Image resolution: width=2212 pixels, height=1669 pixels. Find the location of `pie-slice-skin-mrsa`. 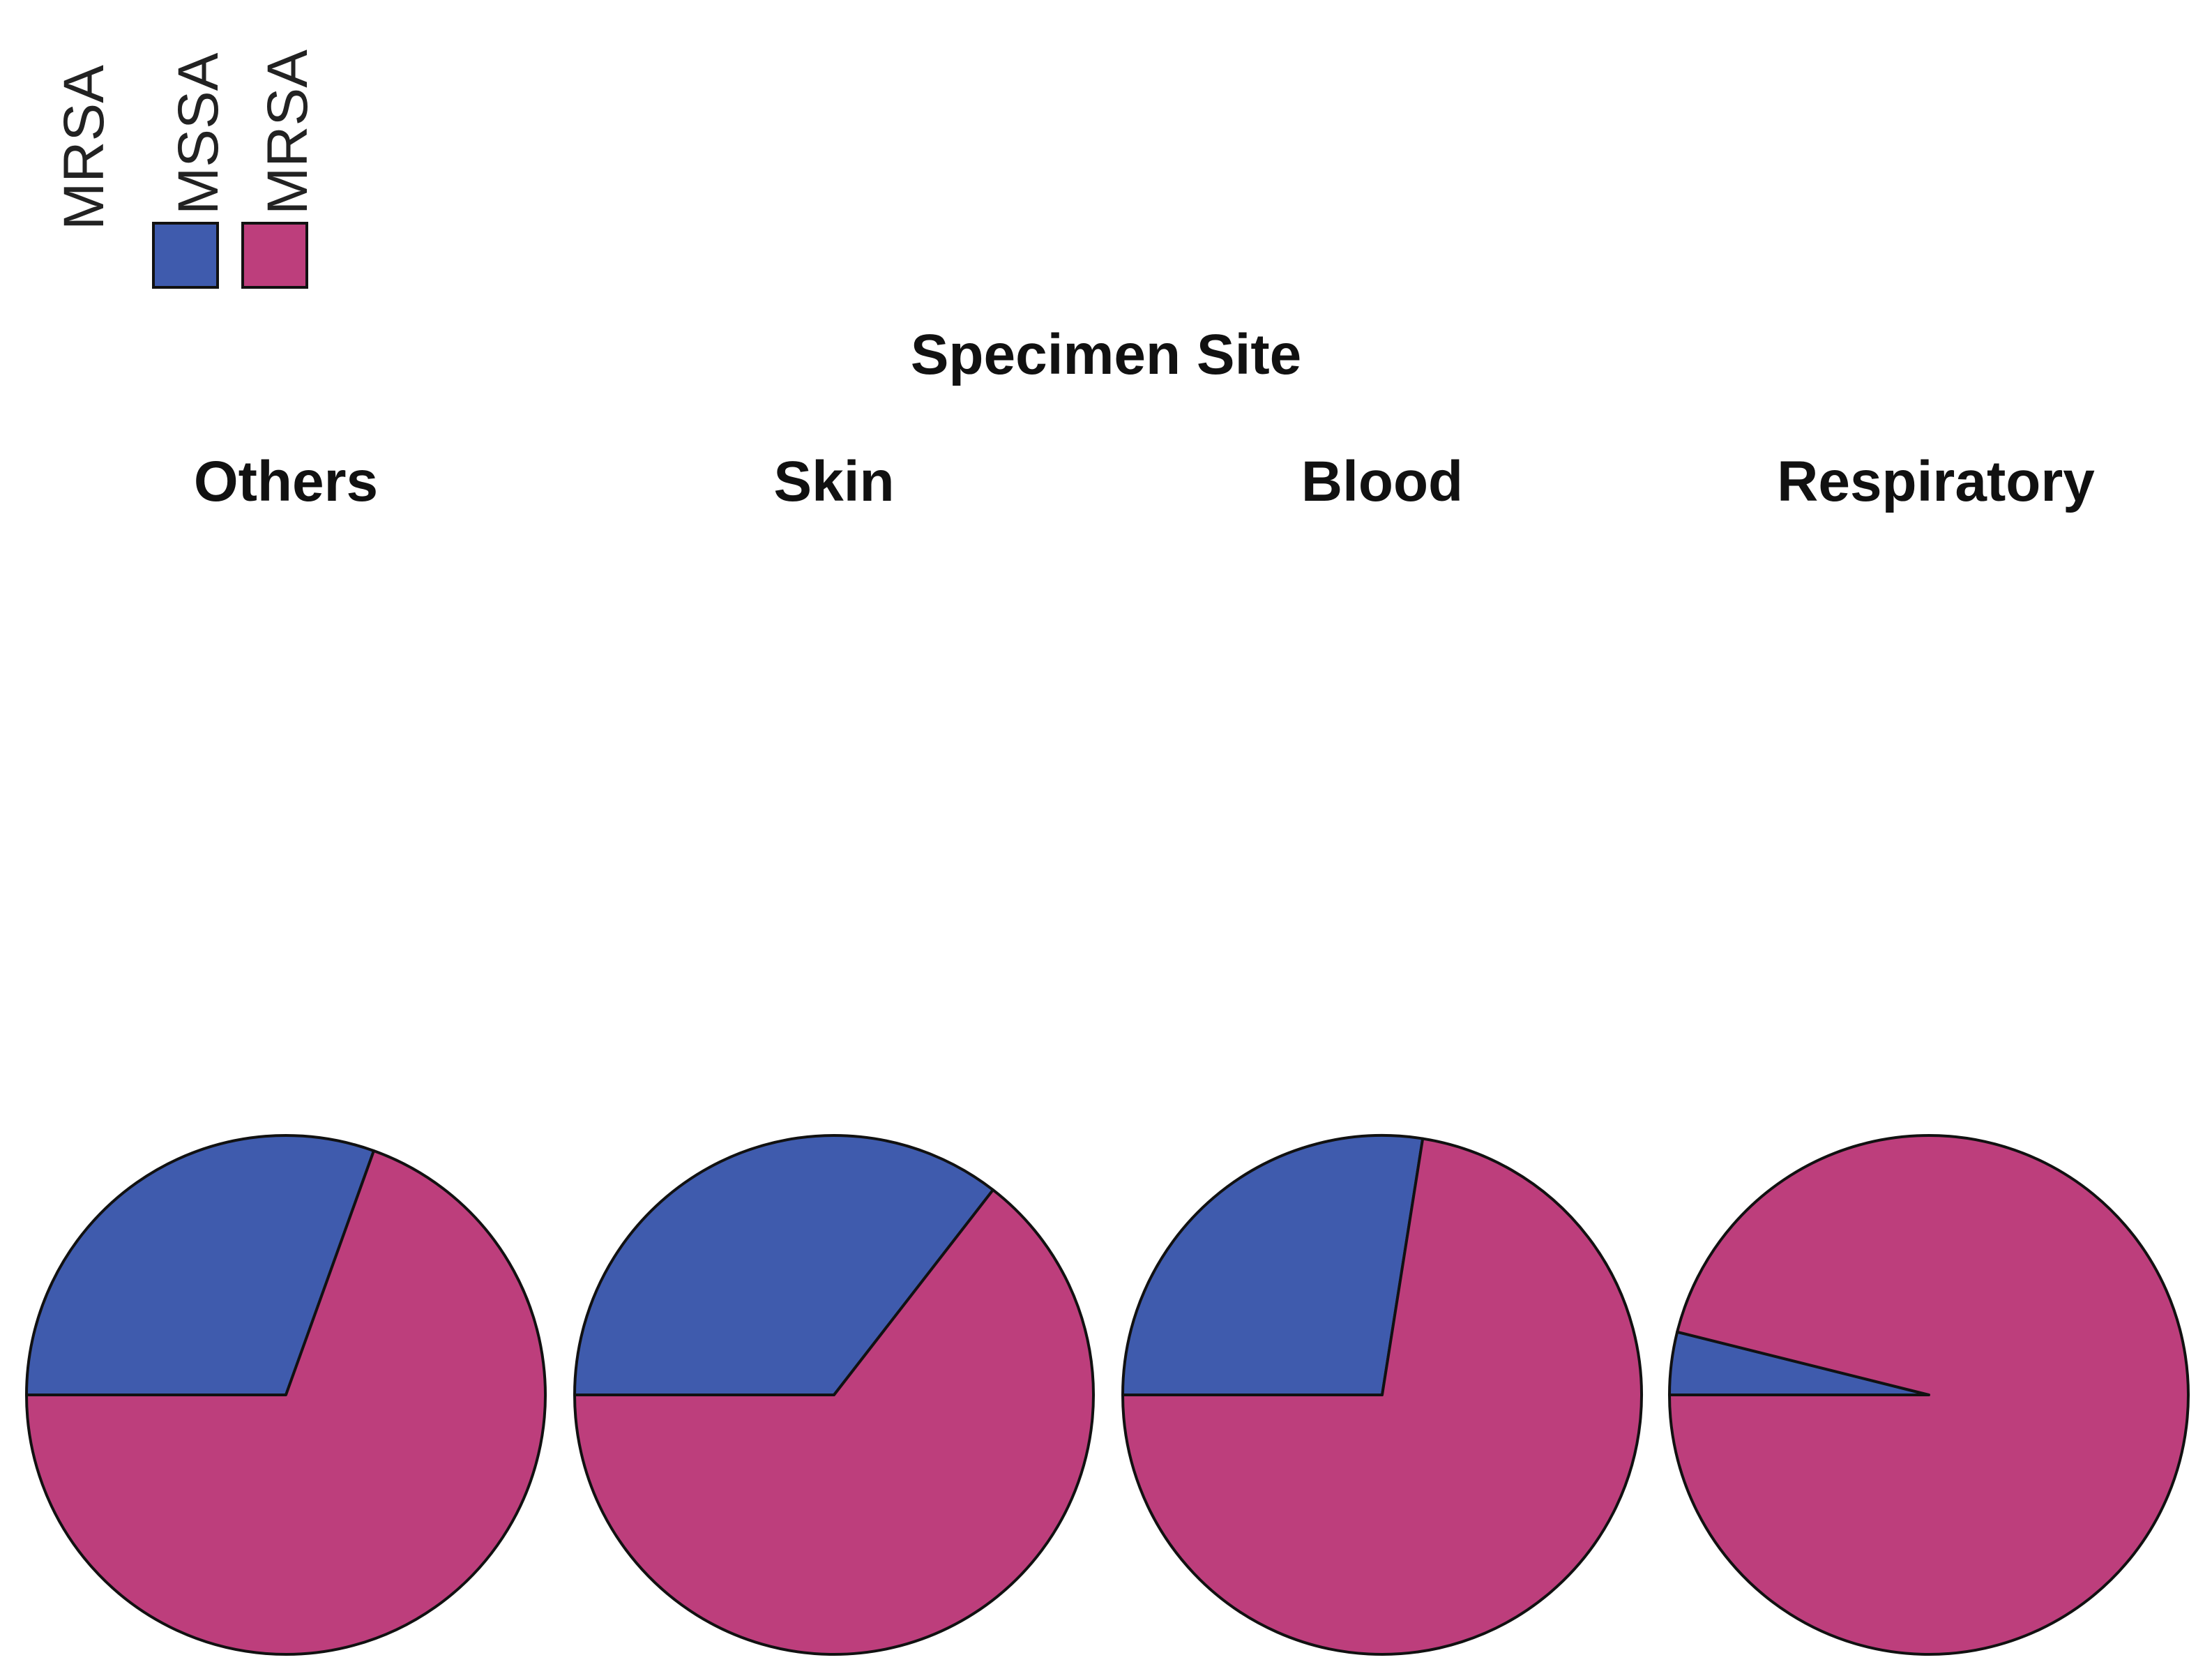

pie-slice-skin-mrsa is located at coordinates (834, 1422).